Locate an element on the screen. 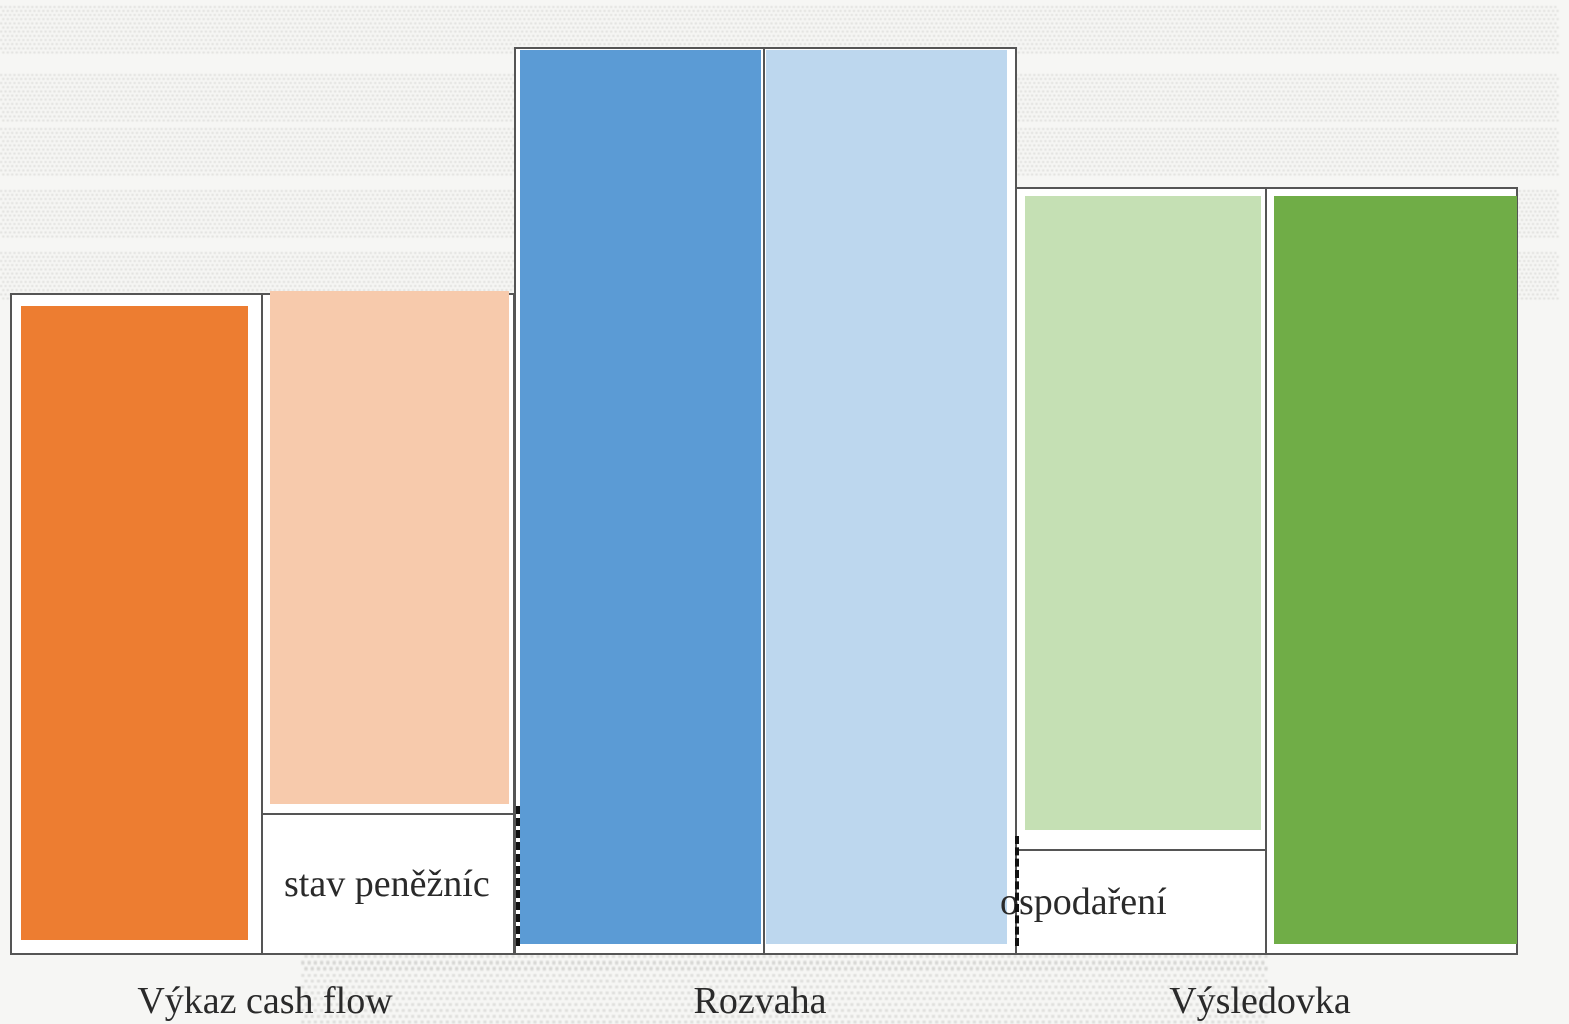  caption-cash-flow: Výkaz cash flow is located at coordinates (265, 1001).